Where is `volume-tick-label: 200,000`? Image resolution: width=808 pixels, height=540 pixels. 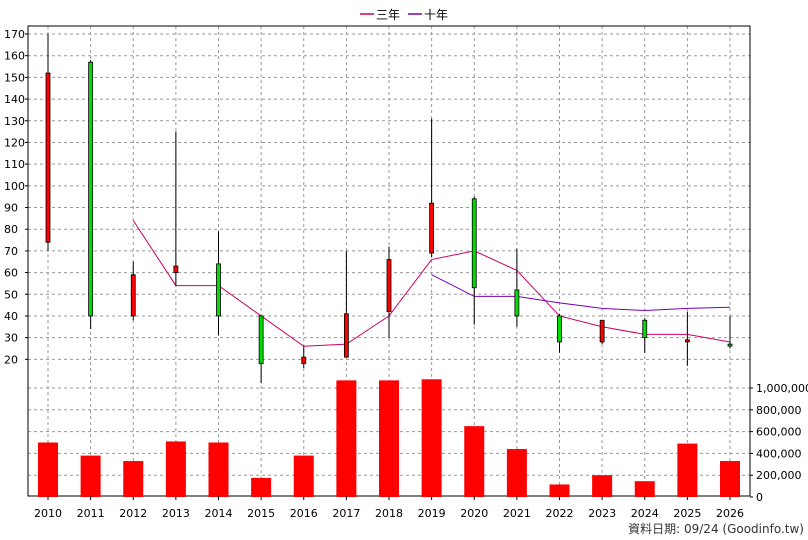 volume-tick-label: 200,000 is located at coordinates (779, 475).